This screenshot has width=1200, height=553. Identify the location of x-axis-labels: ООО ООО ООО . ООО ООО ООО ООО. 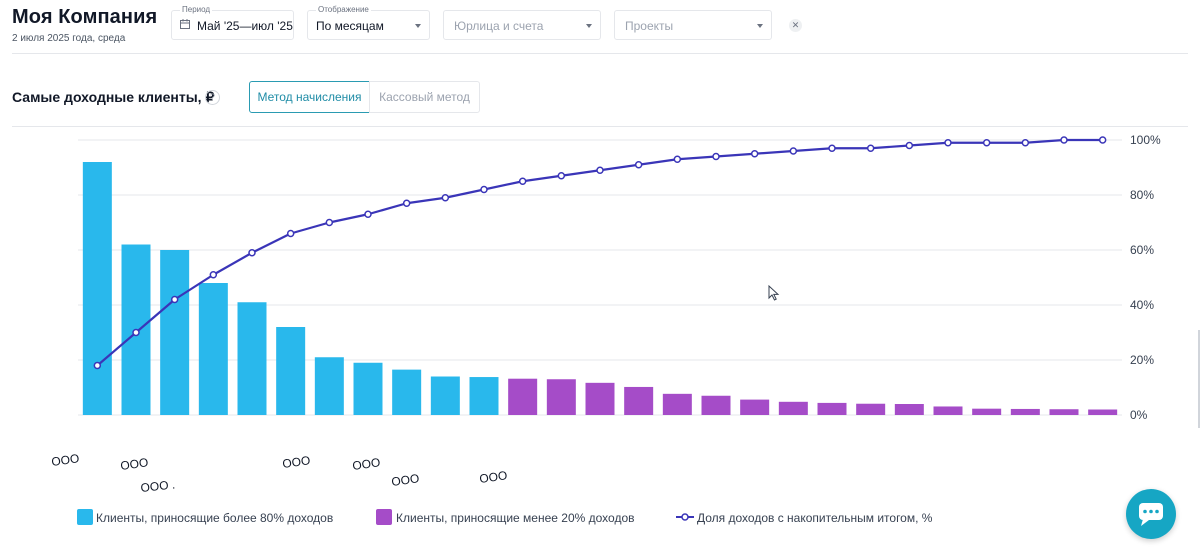
(279, 473).